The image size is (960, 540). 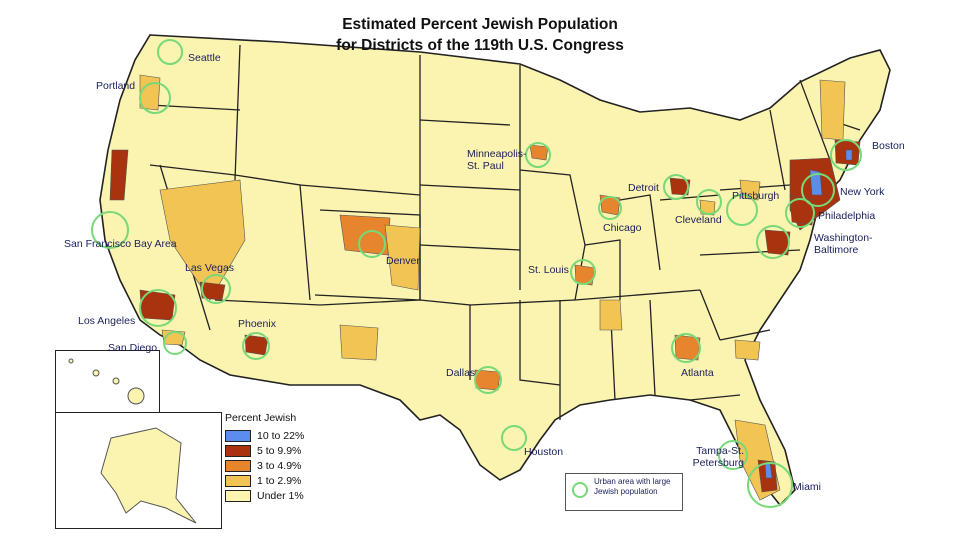 What do you see at coordinates (461, 373) in the screenshot?
I see `city-label-dallas: Dallas` at bounding box center [461, 373].